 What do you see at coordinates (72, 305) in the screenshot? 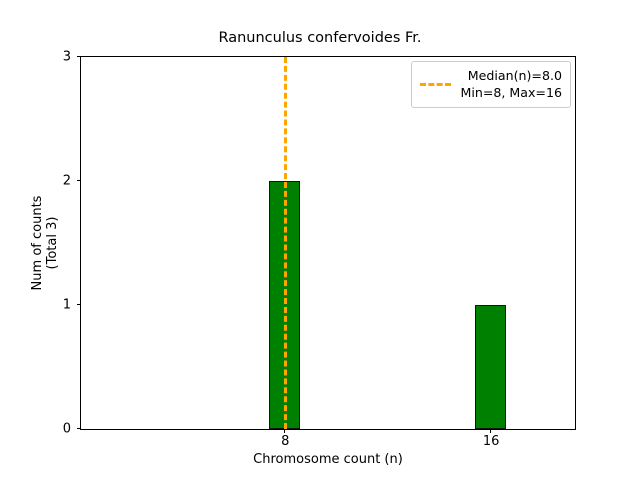
I see `y-tick-1: 1` at bounding box center [72, 305].